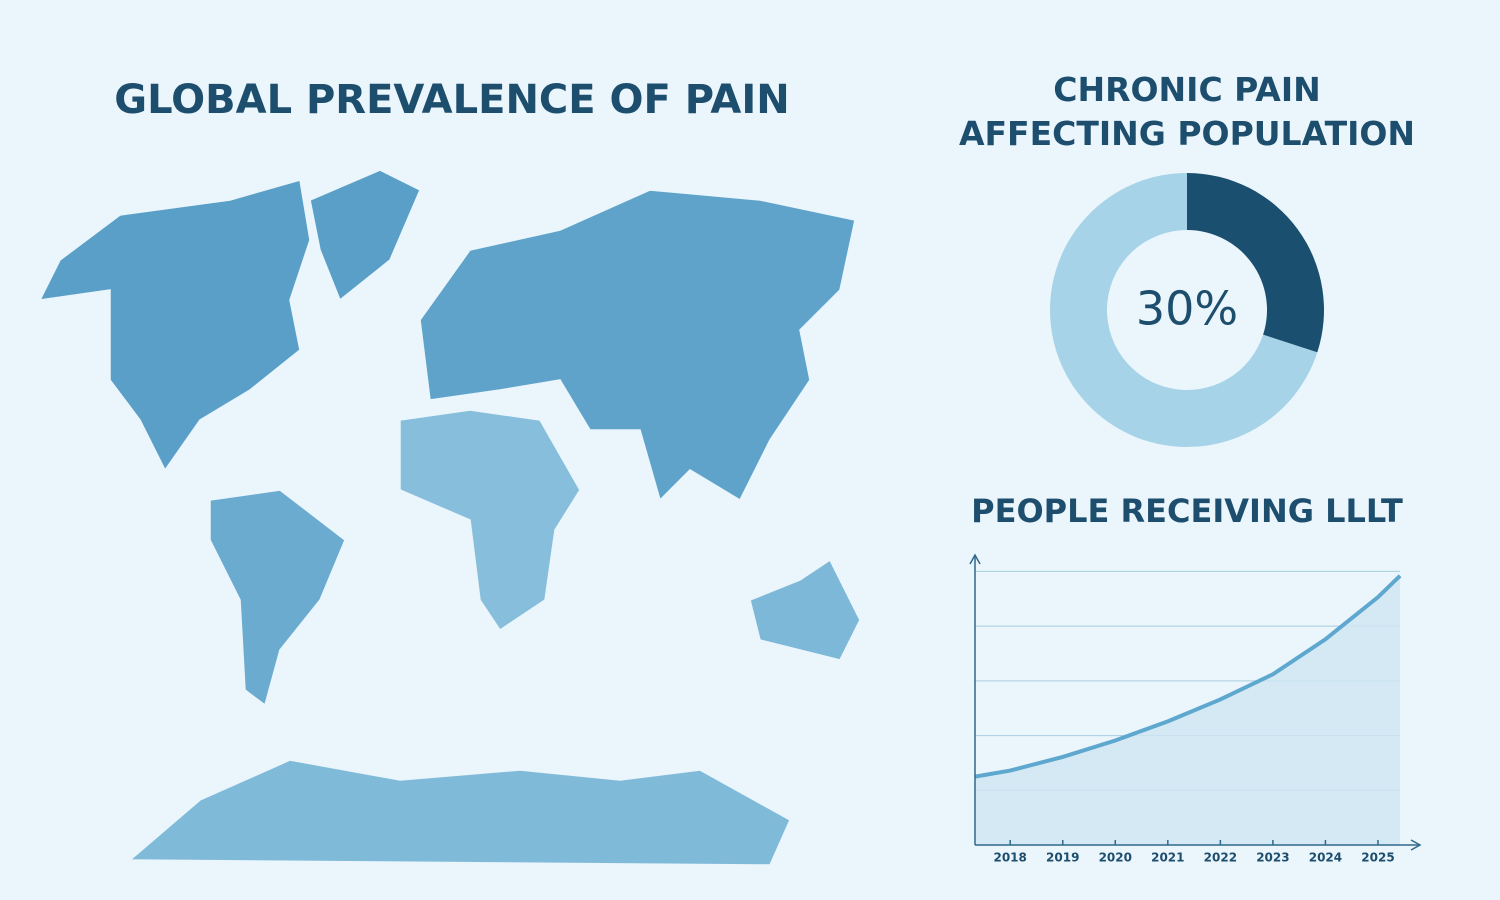  I want to click on greenland, so click(365, 235).